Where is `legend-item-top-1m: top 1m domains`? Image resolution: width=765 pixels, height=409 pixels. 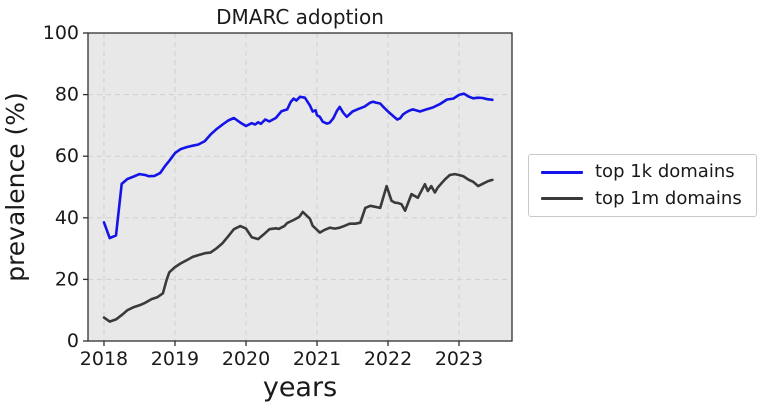
legend-item-top-1m: top 1m domains is located at coordinates (648, 198).